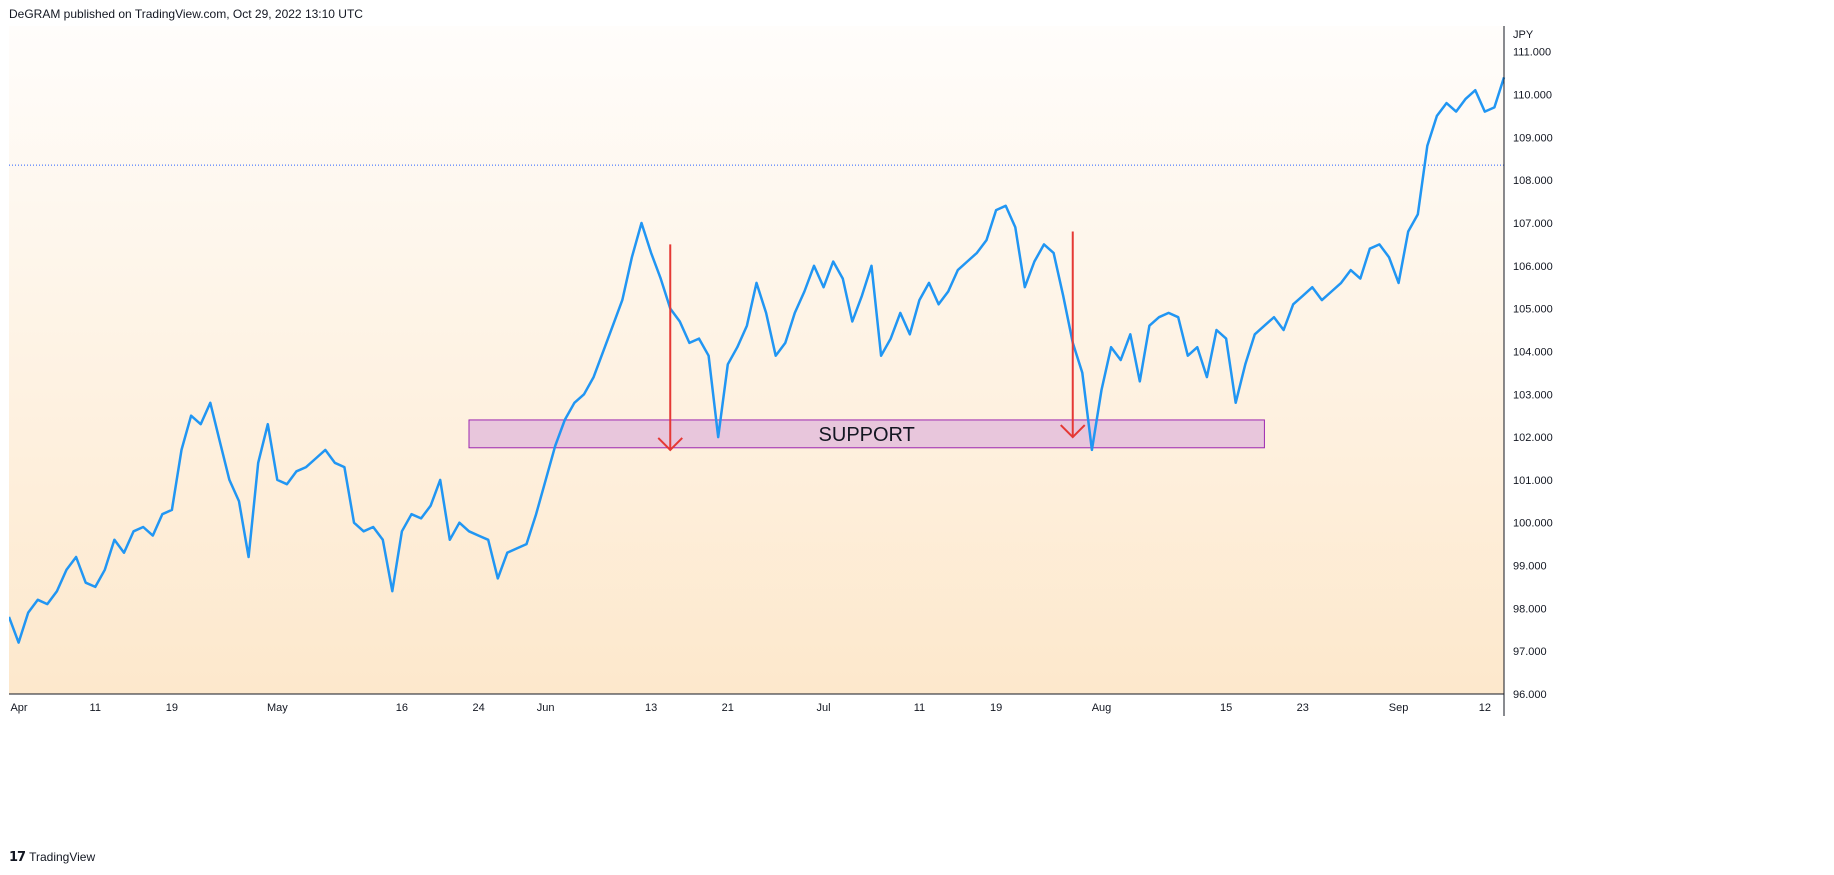 This screenshot has height=875, width=1834. Describe the element at coordinates (651, 708) in the screenshot. I see `x-tick-label: 13` at that location.